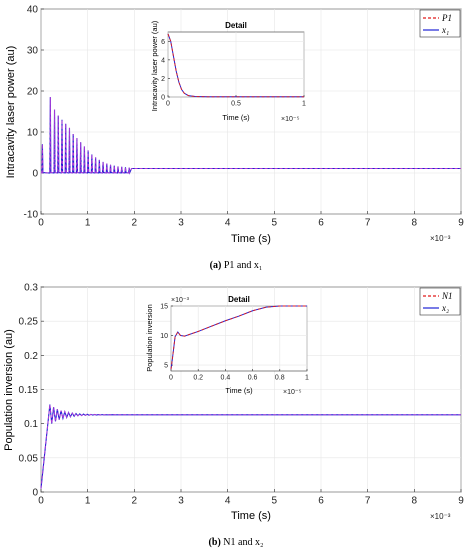 Image resolution: width=473 pixels, height=550 pixels. Describe the element at coordinates (171, 377) in the screenshot. I see `panel-b-inset-x-tick-label: 0` at that location.